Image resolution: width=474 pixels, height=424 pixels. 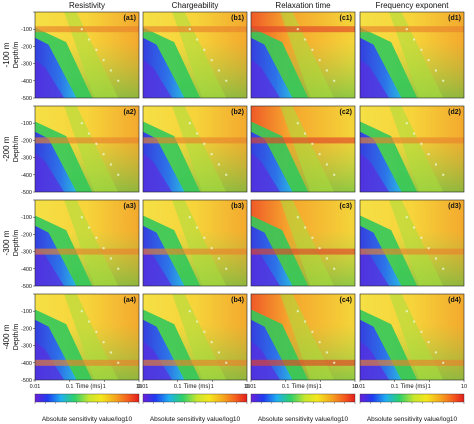 What do you see at coordinates (26, 347) in the screenshot?
I see `y-tick-label: -300` at bounding box center [26, 347].